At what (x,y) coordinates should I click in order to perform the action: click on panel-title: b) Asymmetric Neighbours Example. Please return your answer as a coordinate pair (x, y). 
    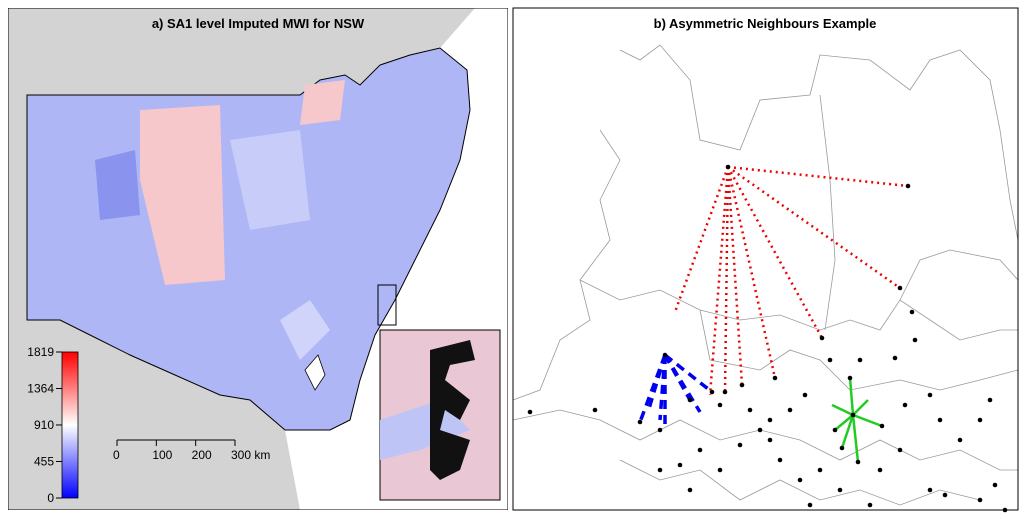
    Looking at the image, I should click on (765, 23).